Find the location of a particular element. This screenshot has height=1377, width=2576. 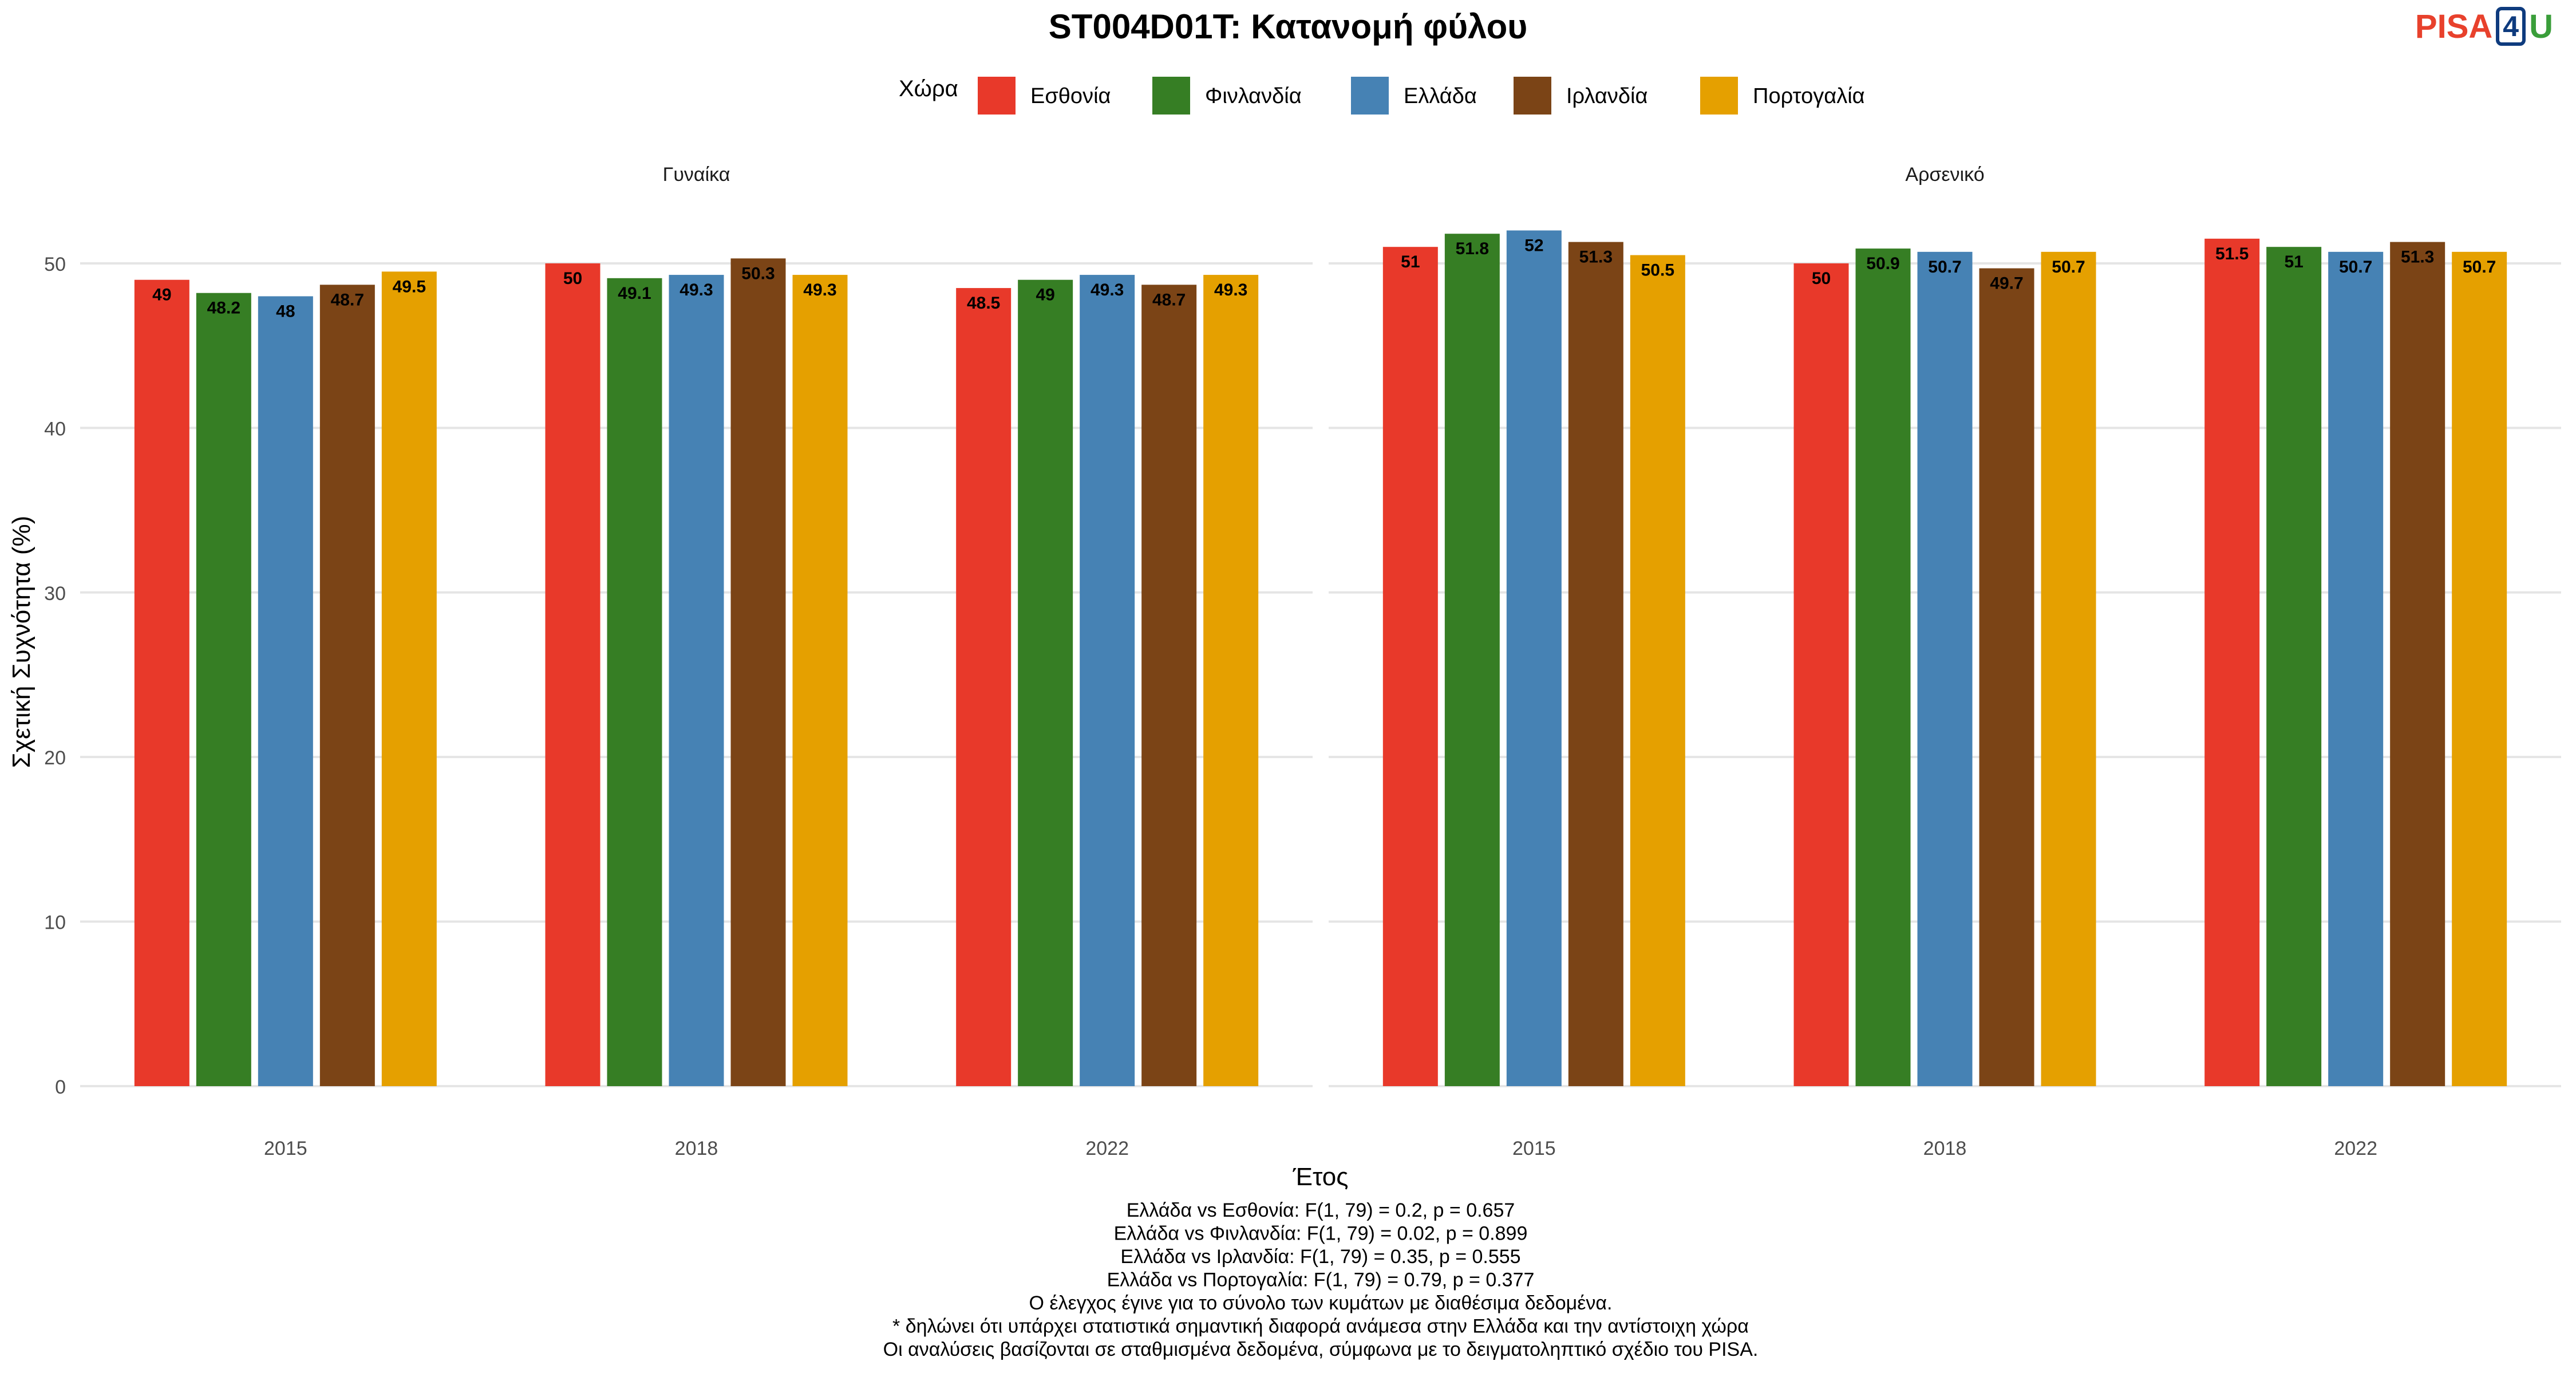

pisa4u-logo: PISA 4 U is located at coordinates (2484, 26).